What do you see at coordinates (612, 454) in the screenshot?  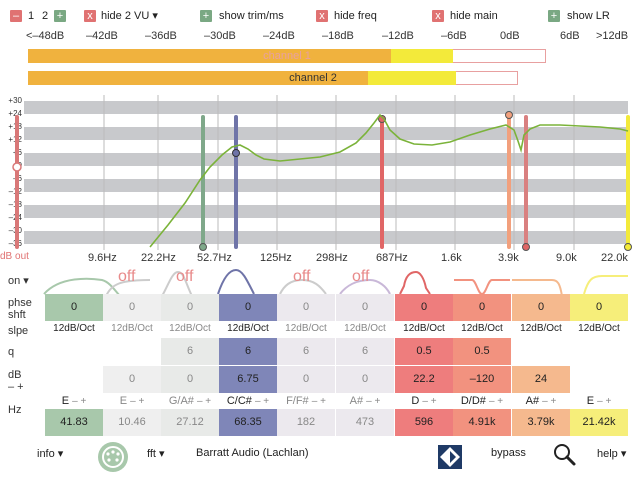 I see `help-dropdown: help ▾` at bounding box center [612, 454].